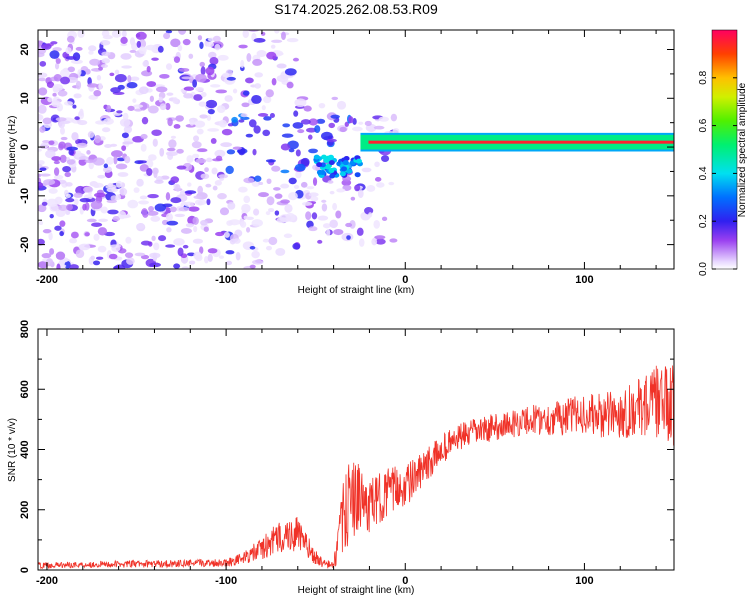  Describe the element at coordinates (703, 125) in the screenshot. I see `colorbar-tick-label: 0.6` at that location.